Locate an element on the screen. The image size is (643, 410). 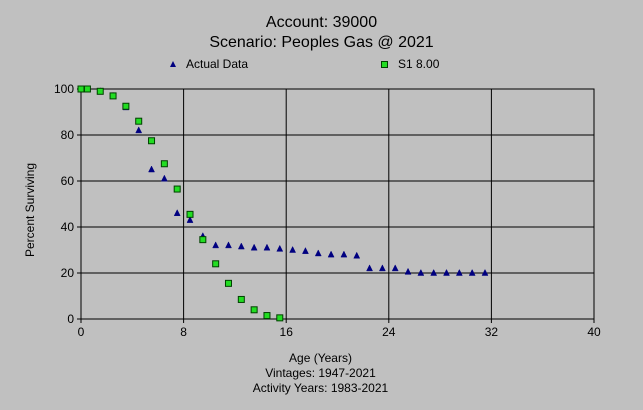
legend-label-s1: S1 8.00 is located at coordinates (419, 64).